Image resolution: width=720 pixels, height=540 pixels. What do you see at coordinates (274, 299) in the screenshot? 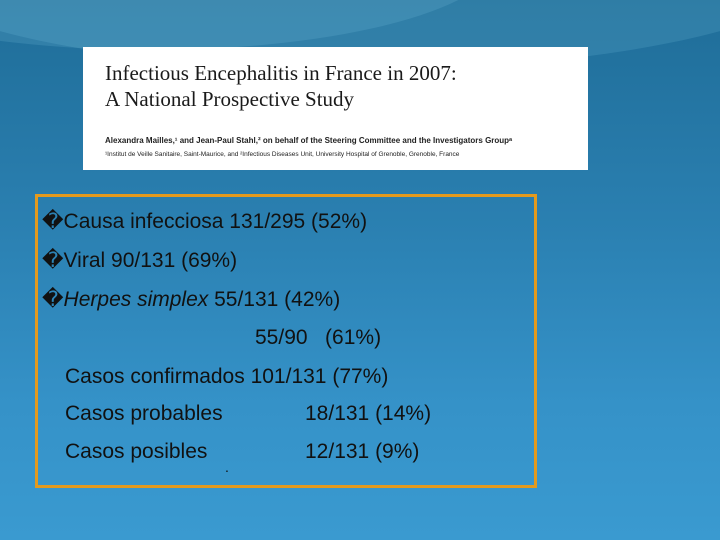
I see `line-text: 55/131 (42%)` at bounding box center [274, 299].